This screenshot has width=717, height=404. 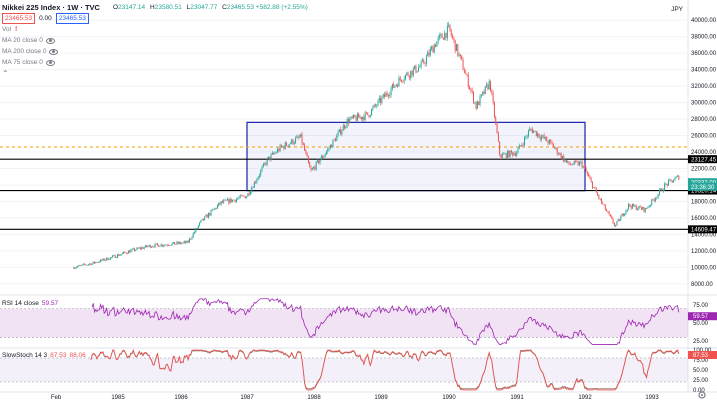 What do you see at coordinates (704, 137) in the screenshot?
I see `y-tick-label: 26000.00` at bounding box center [704, 137].